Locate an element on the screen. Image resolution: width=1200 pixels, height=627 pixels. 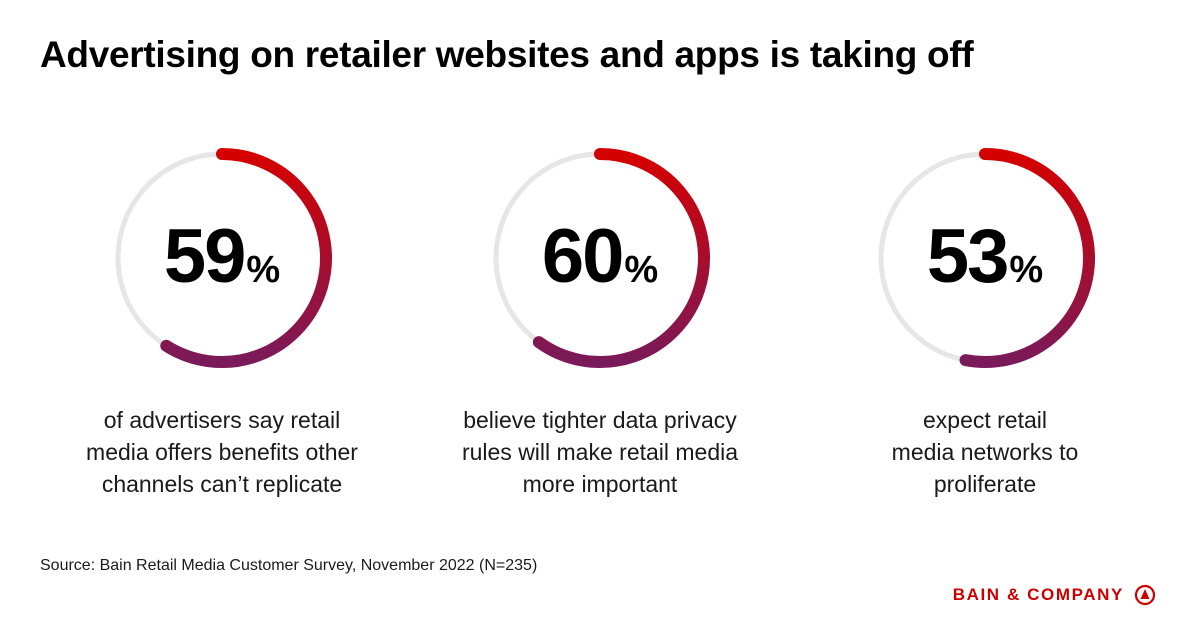
stat-number-1: 59 is located at coordinates (205, 256).